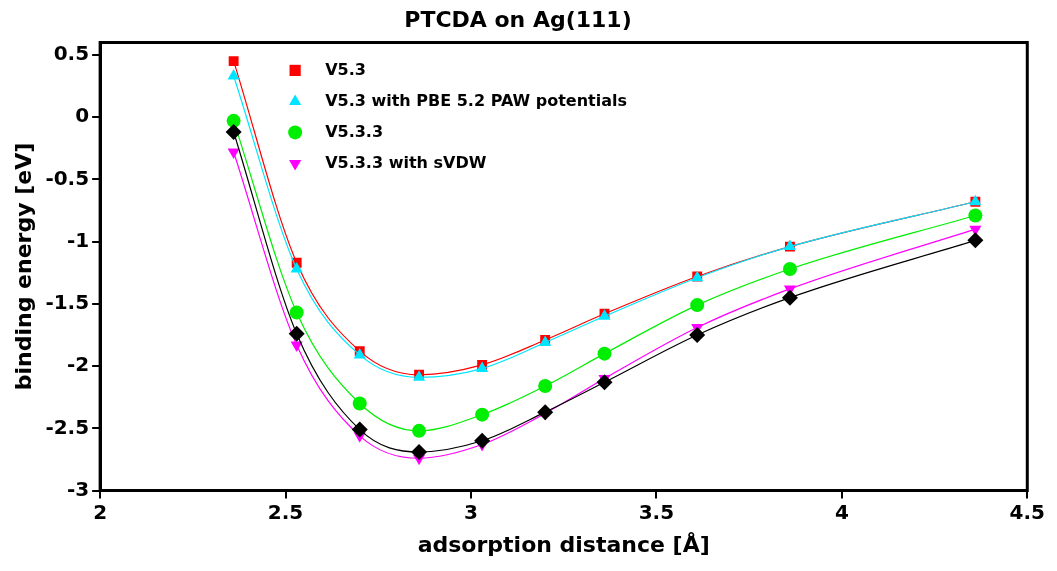 This screenshot has width=1057, height=571. Describe the element at coordinates (471, 511) in the screenshot. I see `x-tick-label: 3` at that location.